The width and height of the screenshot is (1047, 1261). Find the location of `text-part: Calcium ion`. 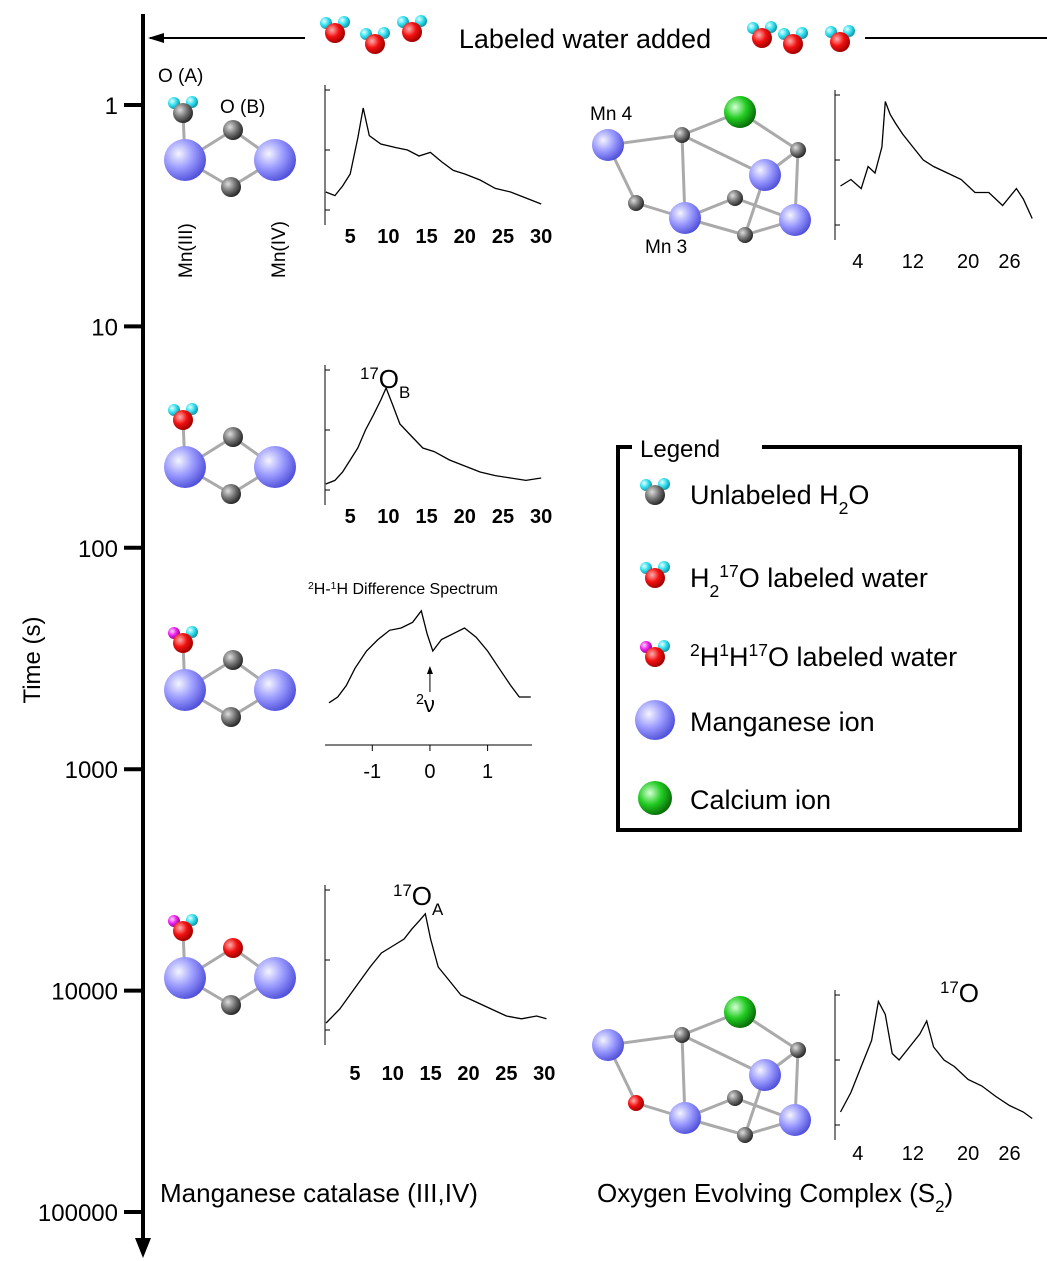

text-part: Calcium ion is located at coordinates (760, 800).